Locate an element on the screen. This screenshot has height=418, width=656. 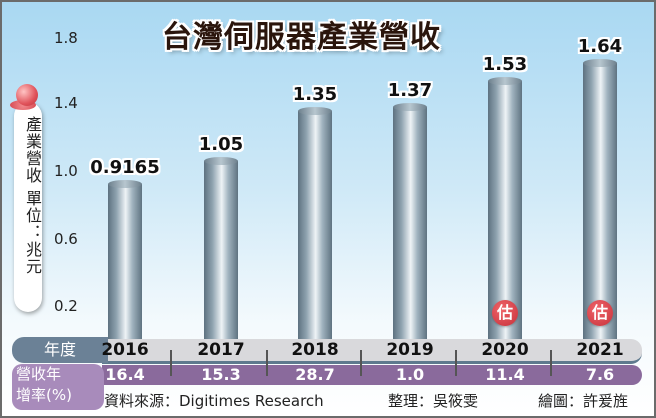
growth-cell: 1.0 is located at coordinates (410, 374).